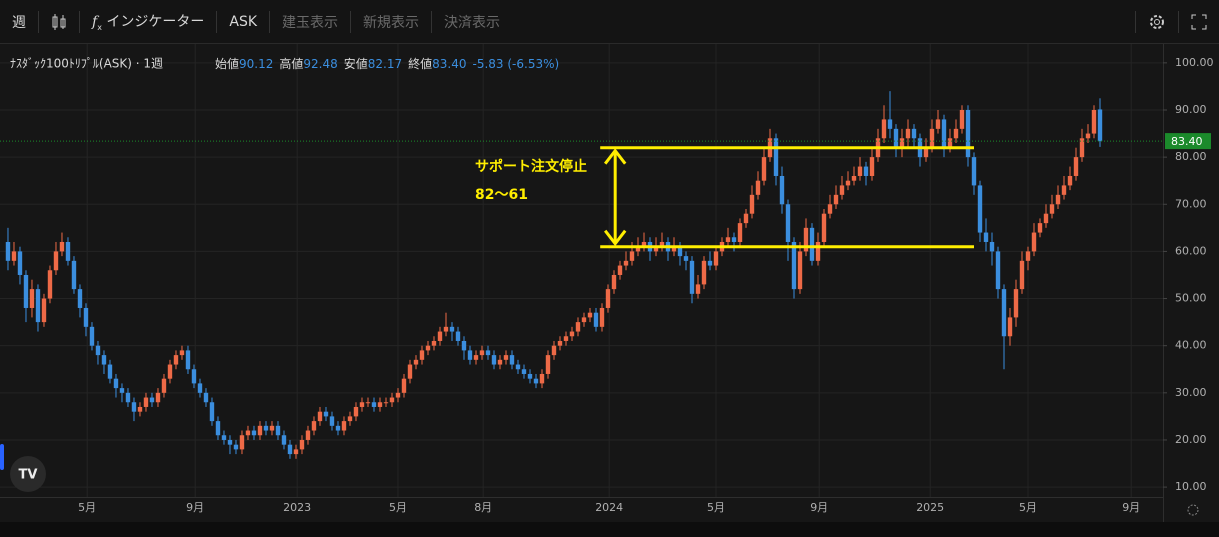 This screenshot has width=1219, height=537. What do you see at coordinates (1193, 510) in the screenshot?
I see `time-scale-icon` at bounding box center [1193, 510].